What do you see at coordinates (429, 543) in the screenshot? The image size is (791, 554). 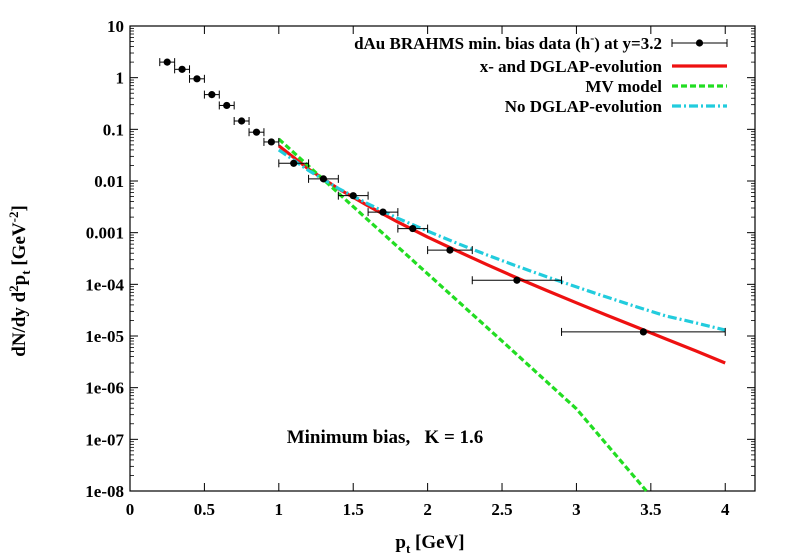 I see `x-axis-label: pt [GeV]` at bounding box center [429, 543].